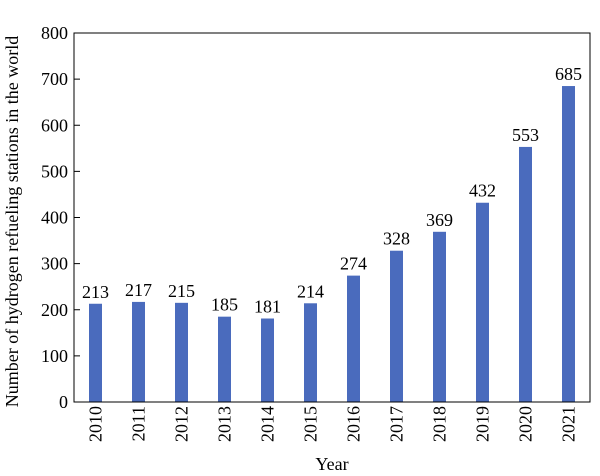 This screenshot has height=476, width=600. What do you see at coordinates (525, 135) in the screenshot?
I see `bar-value-label: 553` at bounding box center [525, 135].